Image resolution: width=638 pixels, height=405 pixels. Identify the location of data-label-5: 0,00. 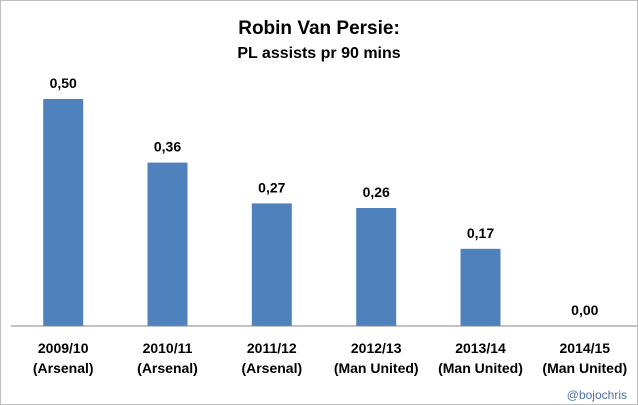
(584, 310).